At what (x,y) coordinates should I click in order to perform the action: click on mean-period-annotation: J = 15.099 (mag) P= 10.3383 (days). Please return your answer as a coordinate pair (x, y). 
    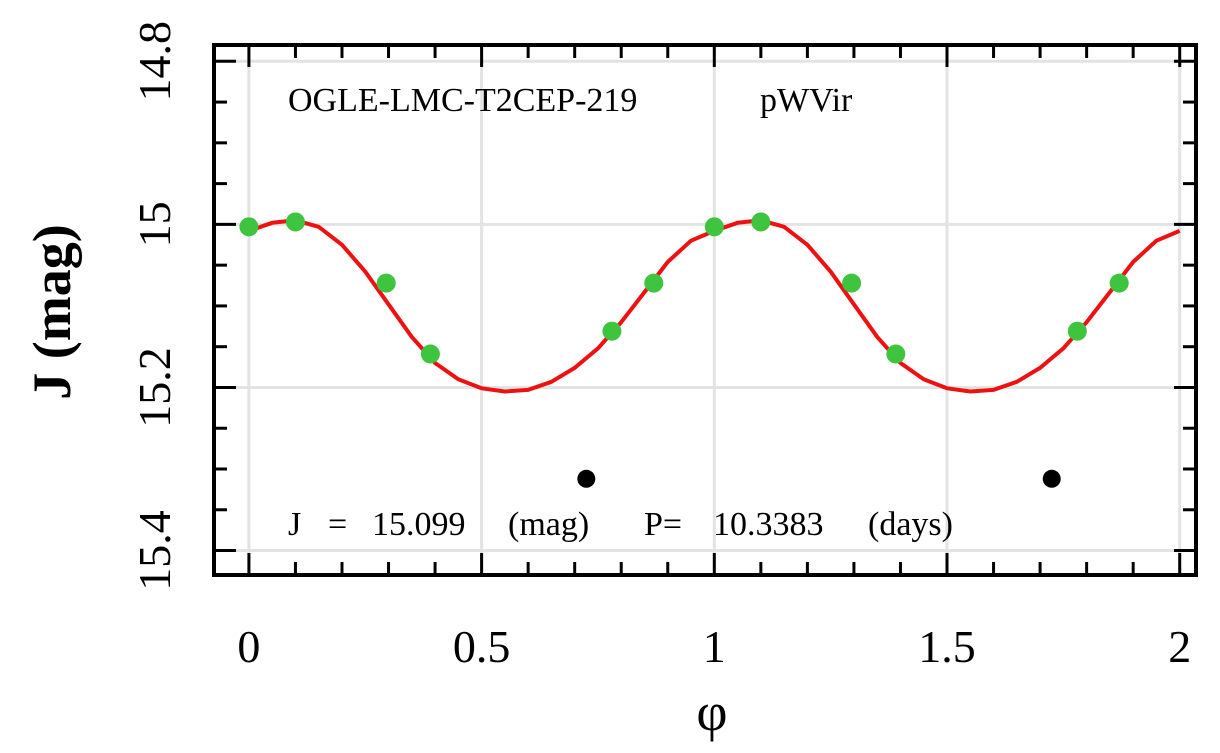
    Looking at the image, I should click on (620, 524).